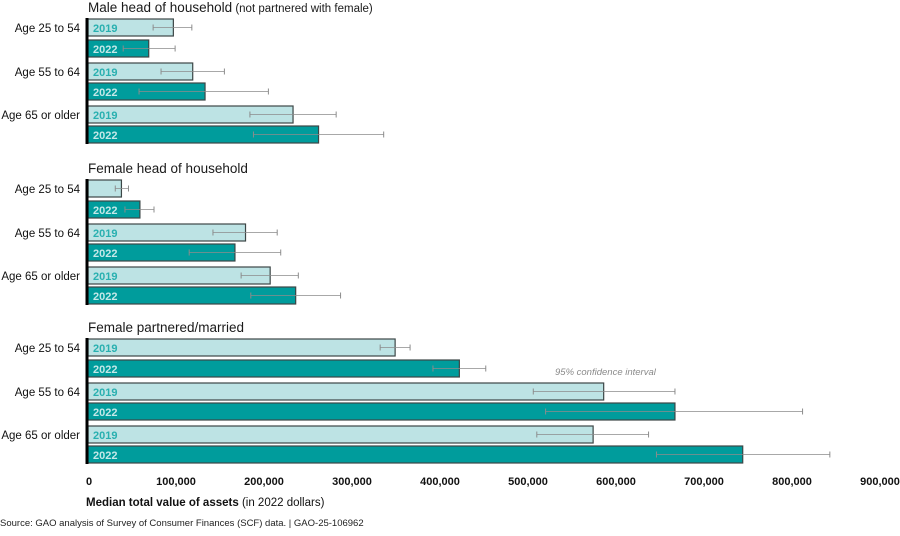 This screenshot has height=536, width=900. I want to click on x-tick-label: 0, so click(89, 482).